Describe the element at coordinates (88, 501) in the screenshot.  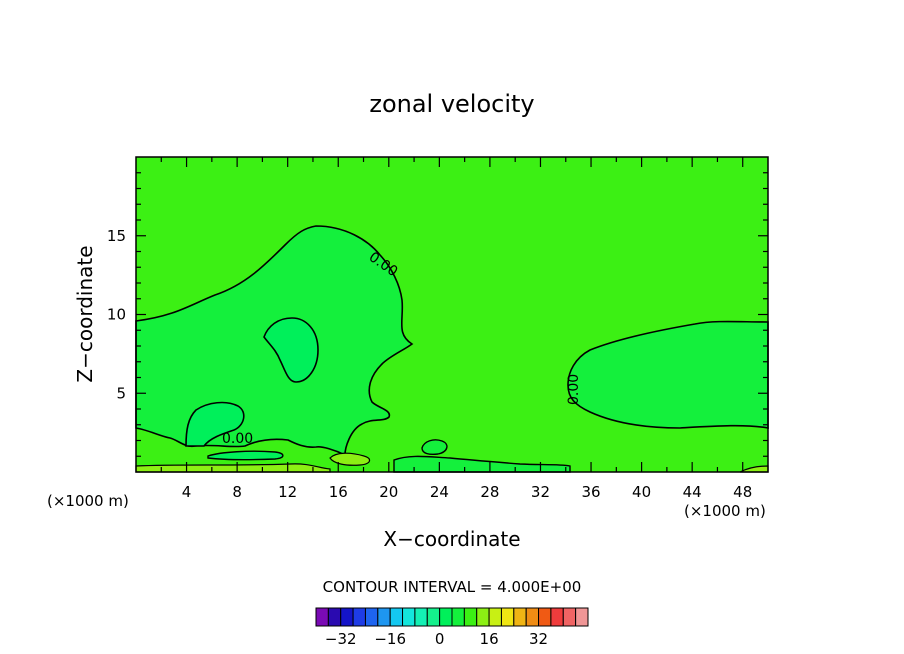
I see `x-unit-left: (×1000 m)` at that location.